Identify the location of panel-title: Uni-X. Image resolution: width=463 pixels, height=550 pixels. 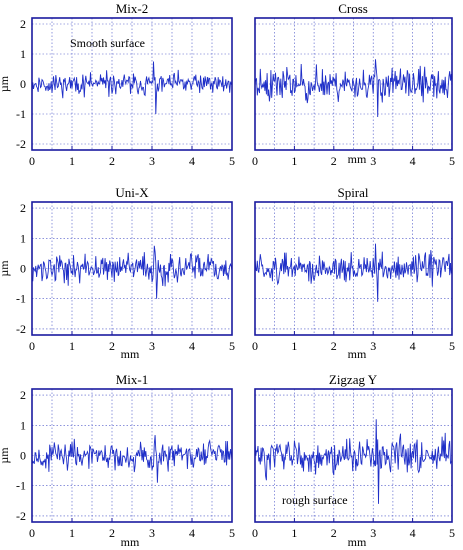
(132, 192).